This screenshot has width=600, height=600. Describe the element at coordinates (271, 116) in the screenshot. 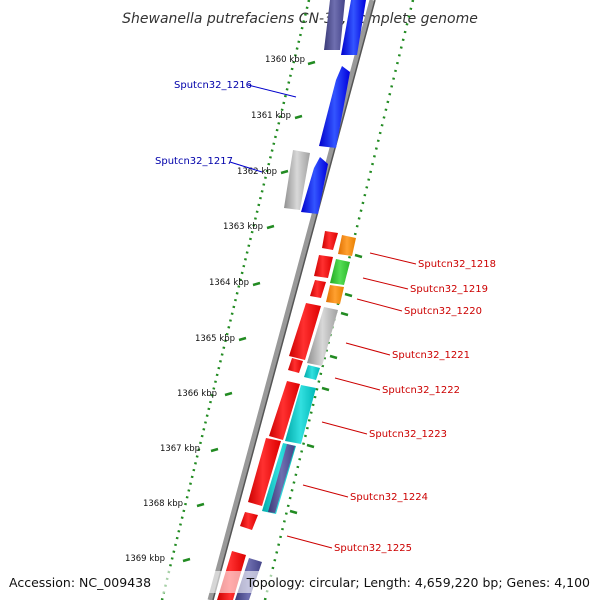

I see `kbp-label: 1361 kbp` at that location.